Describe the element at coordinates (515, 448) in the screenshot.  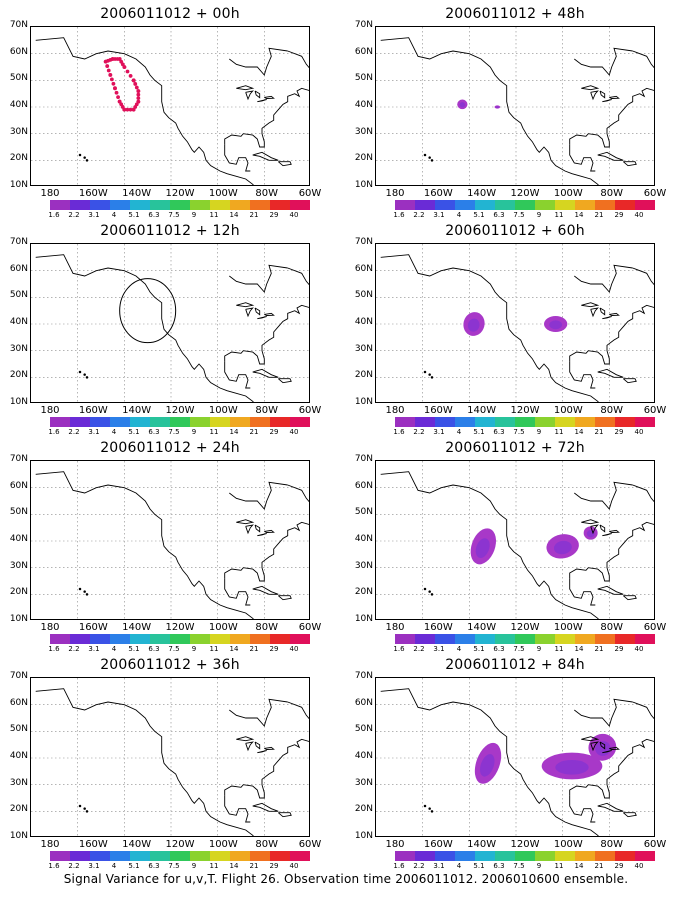
I see `panel-title: 2006011012 + 72h` at that location.